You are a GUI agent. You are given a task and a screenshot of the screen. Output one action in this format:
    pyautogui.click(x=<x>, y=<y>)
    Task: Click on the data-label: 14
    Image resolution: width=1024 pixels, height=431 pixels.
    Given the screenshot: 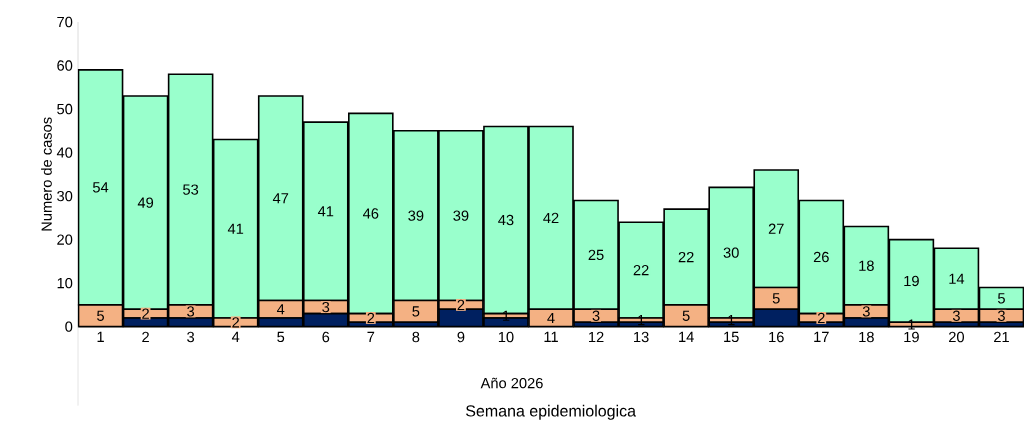 What is the action you would take?
    pyautogui.click(x=957, y=278)
    